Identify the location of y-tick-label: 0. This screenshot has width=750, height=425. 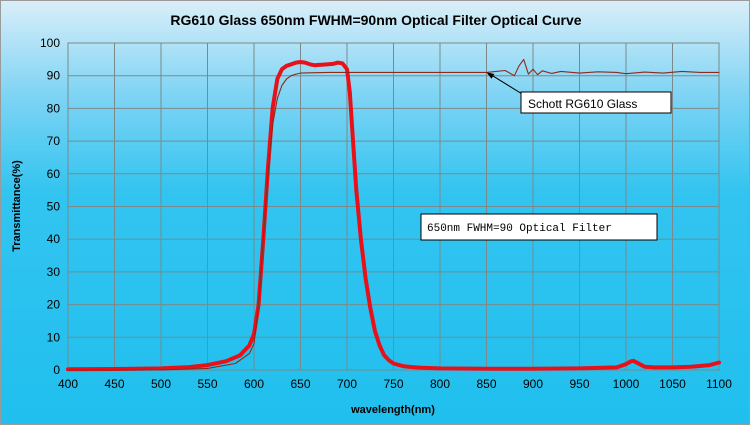
(56, 370).